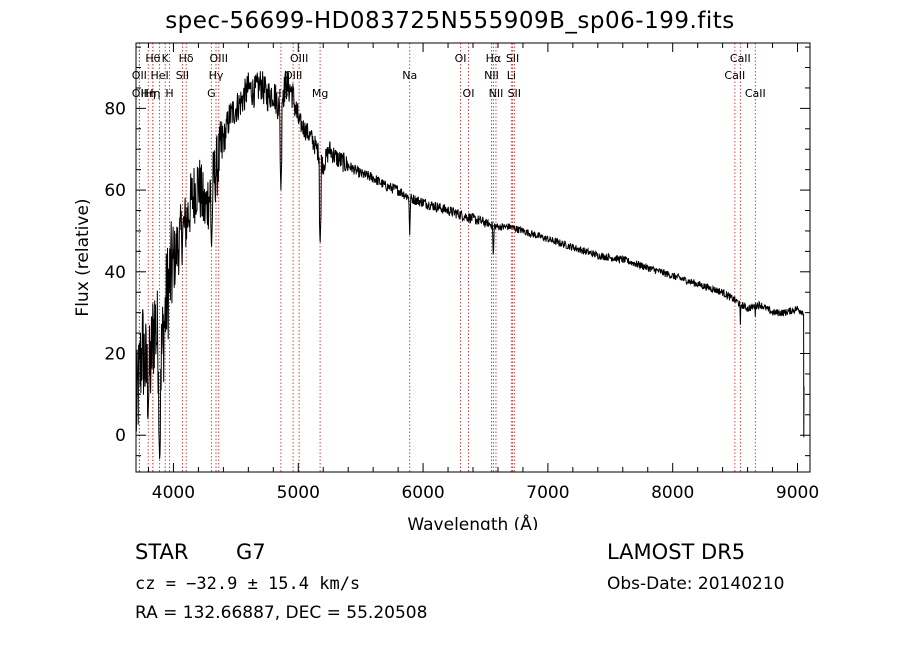 The width and height of the screenshot is (900, 649). I want to click on x-tick-label: 8000, so click(672, 493).